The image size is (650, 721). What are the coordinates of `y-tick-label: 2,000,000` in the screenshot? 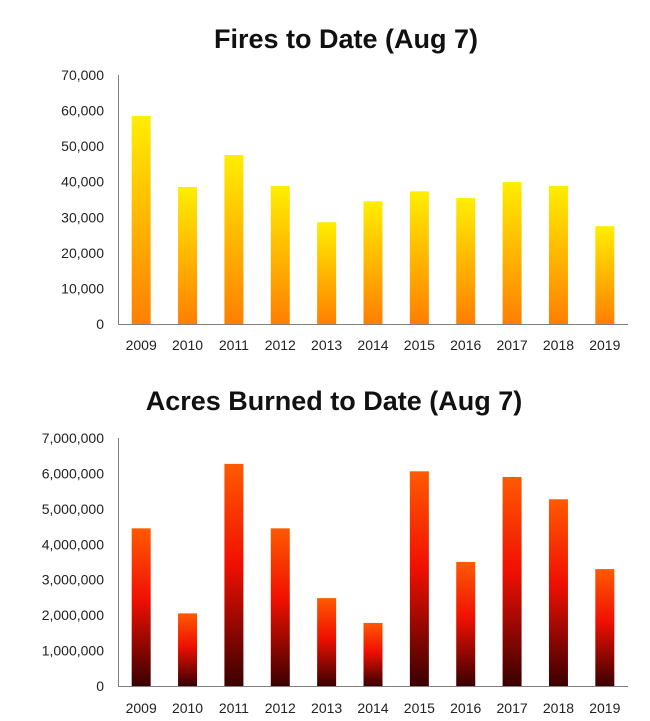 It's located at (73, 615).